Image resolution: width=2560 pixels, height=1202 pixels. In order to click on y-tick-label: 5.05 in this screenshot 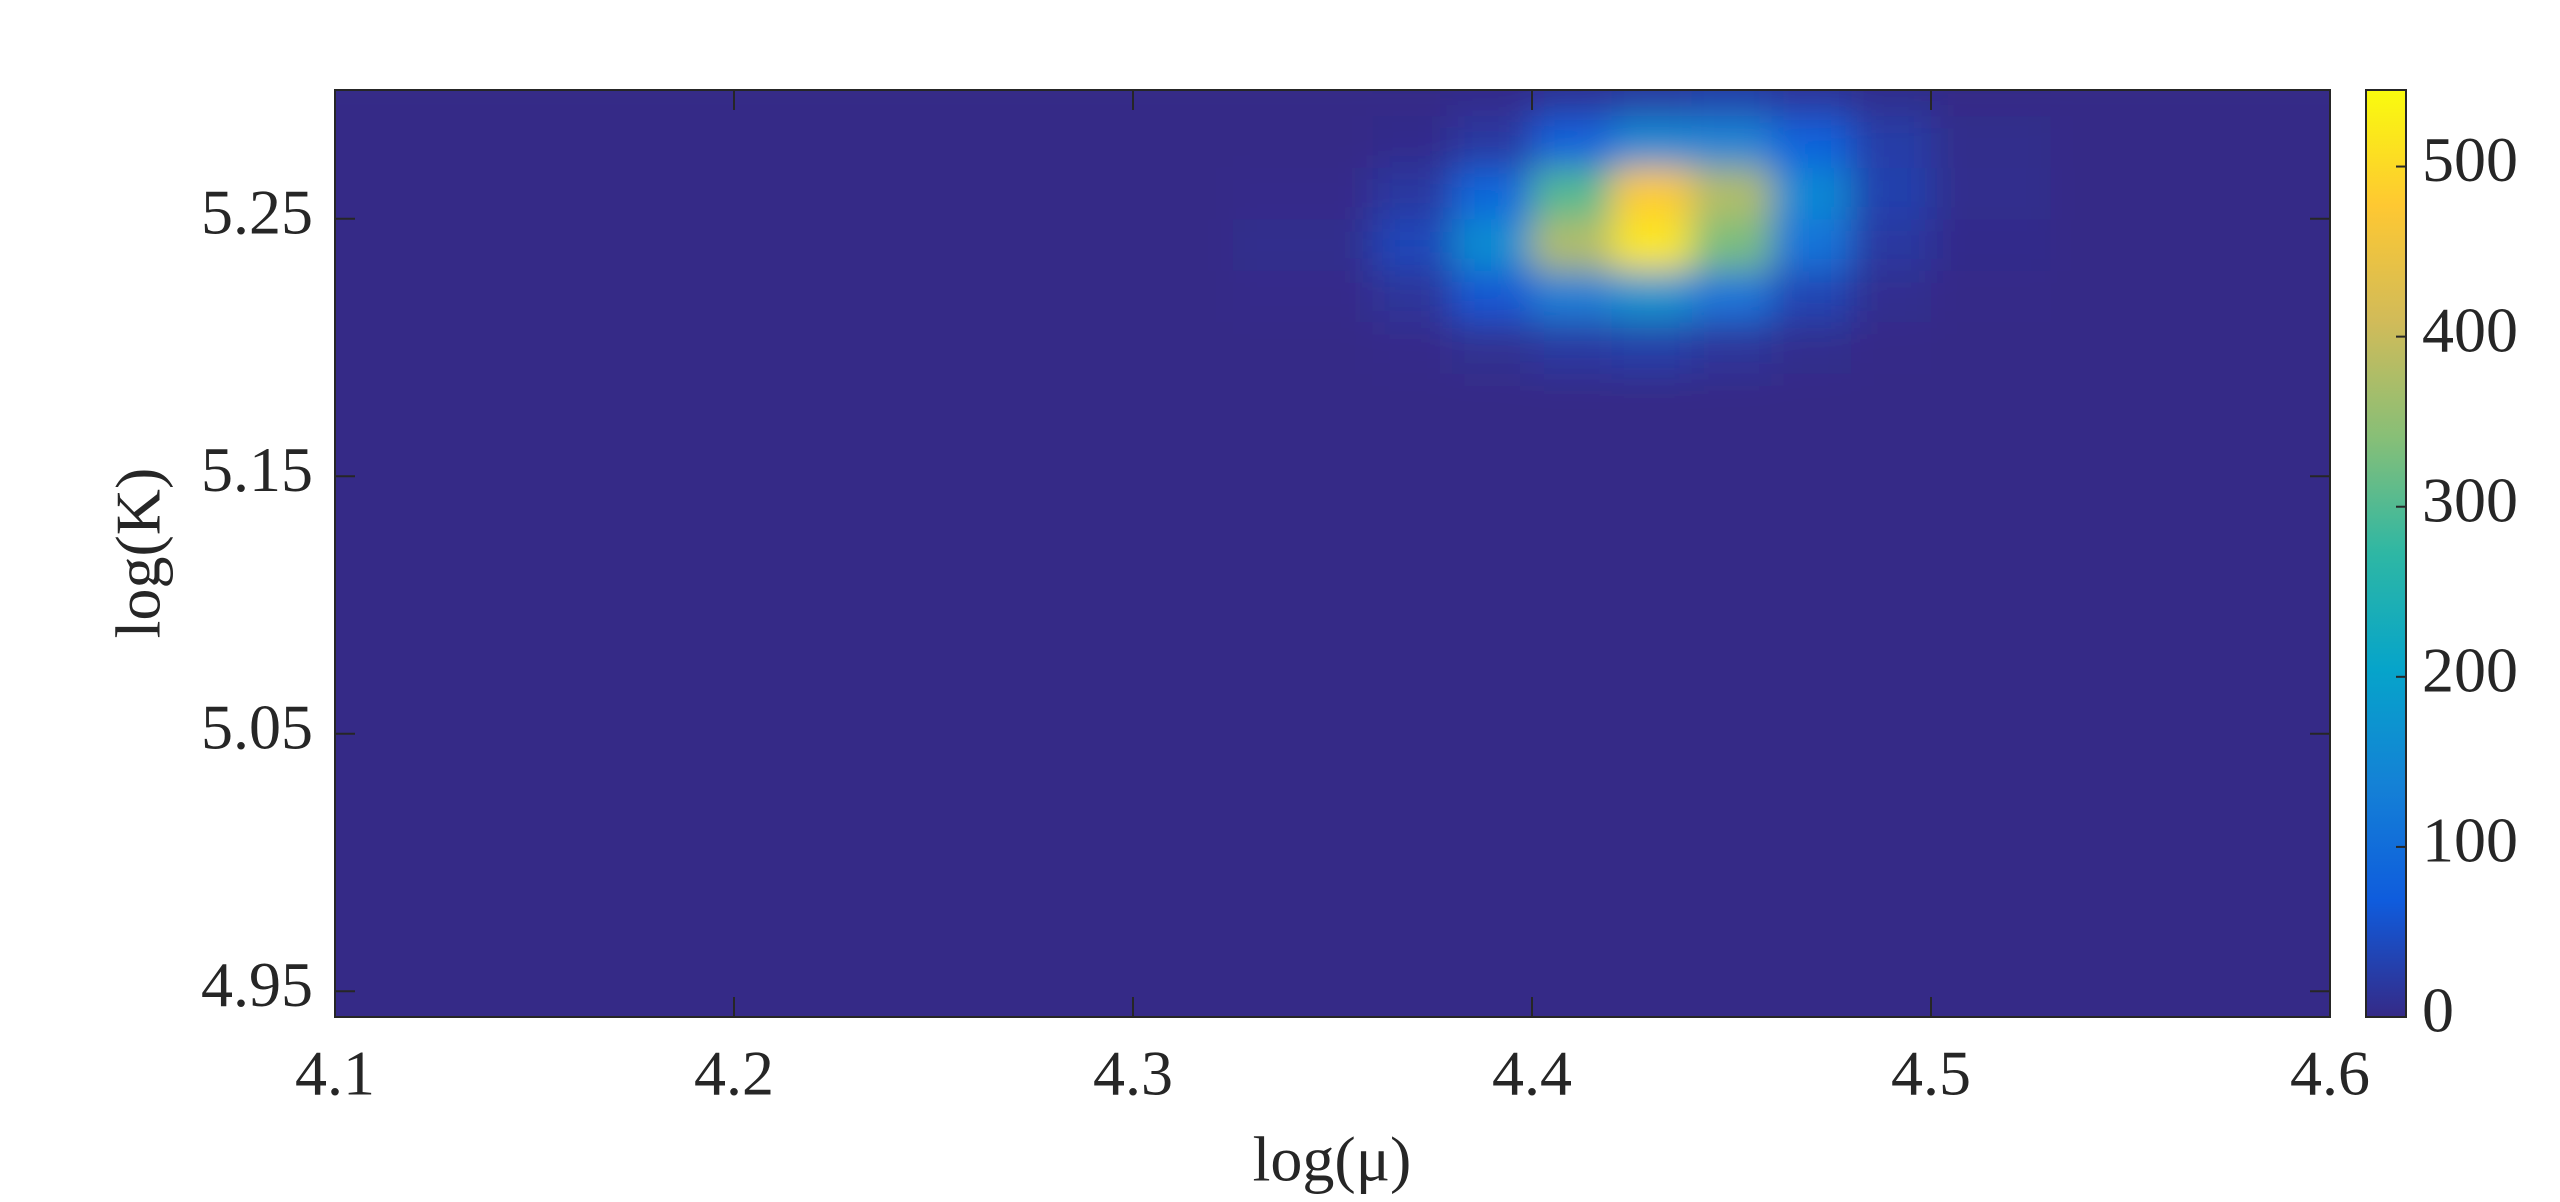, I will do `click(257, 726)`.